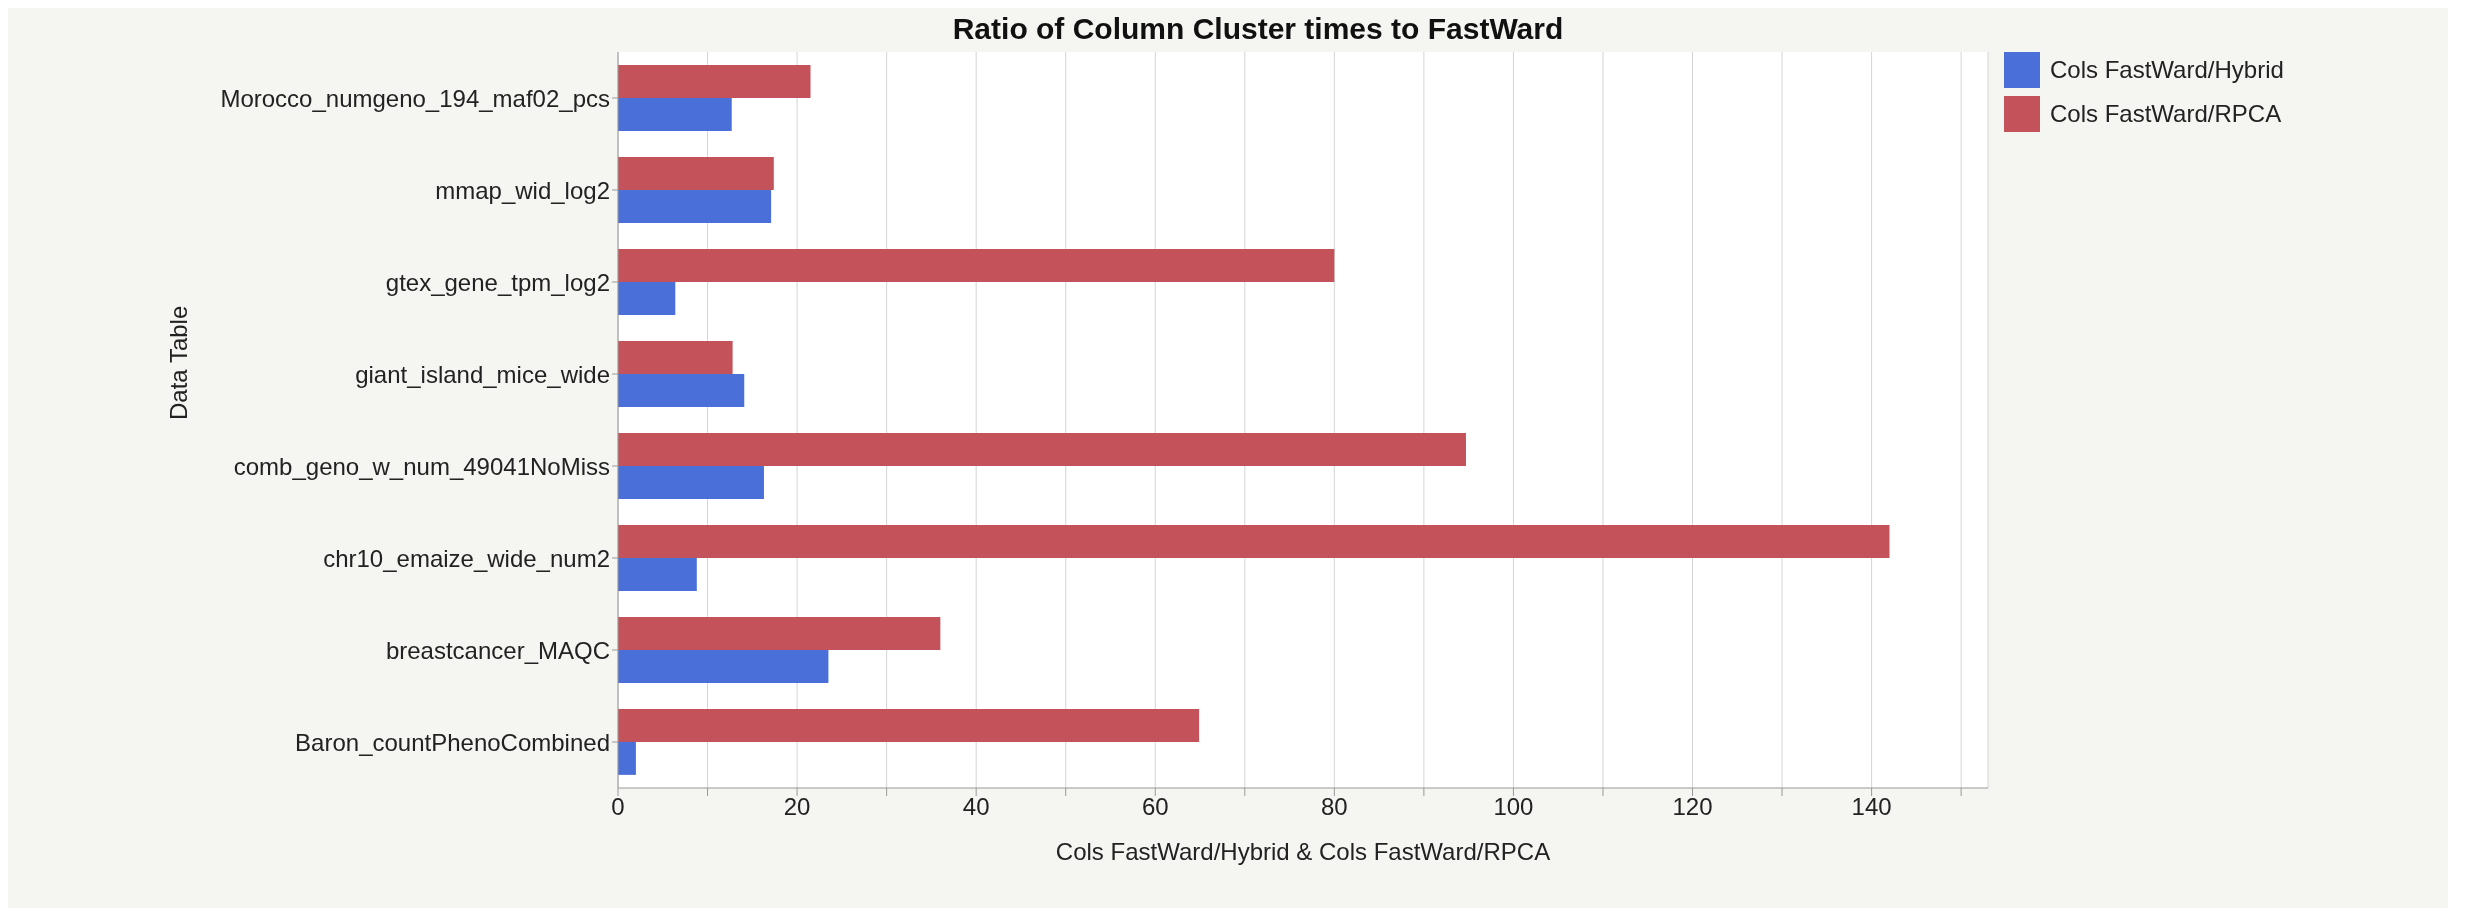 The image size is (2473, 924). Describe the element at coordinates (618, 807) in the screenshot. I see `x-tick-label: 0` at that location.